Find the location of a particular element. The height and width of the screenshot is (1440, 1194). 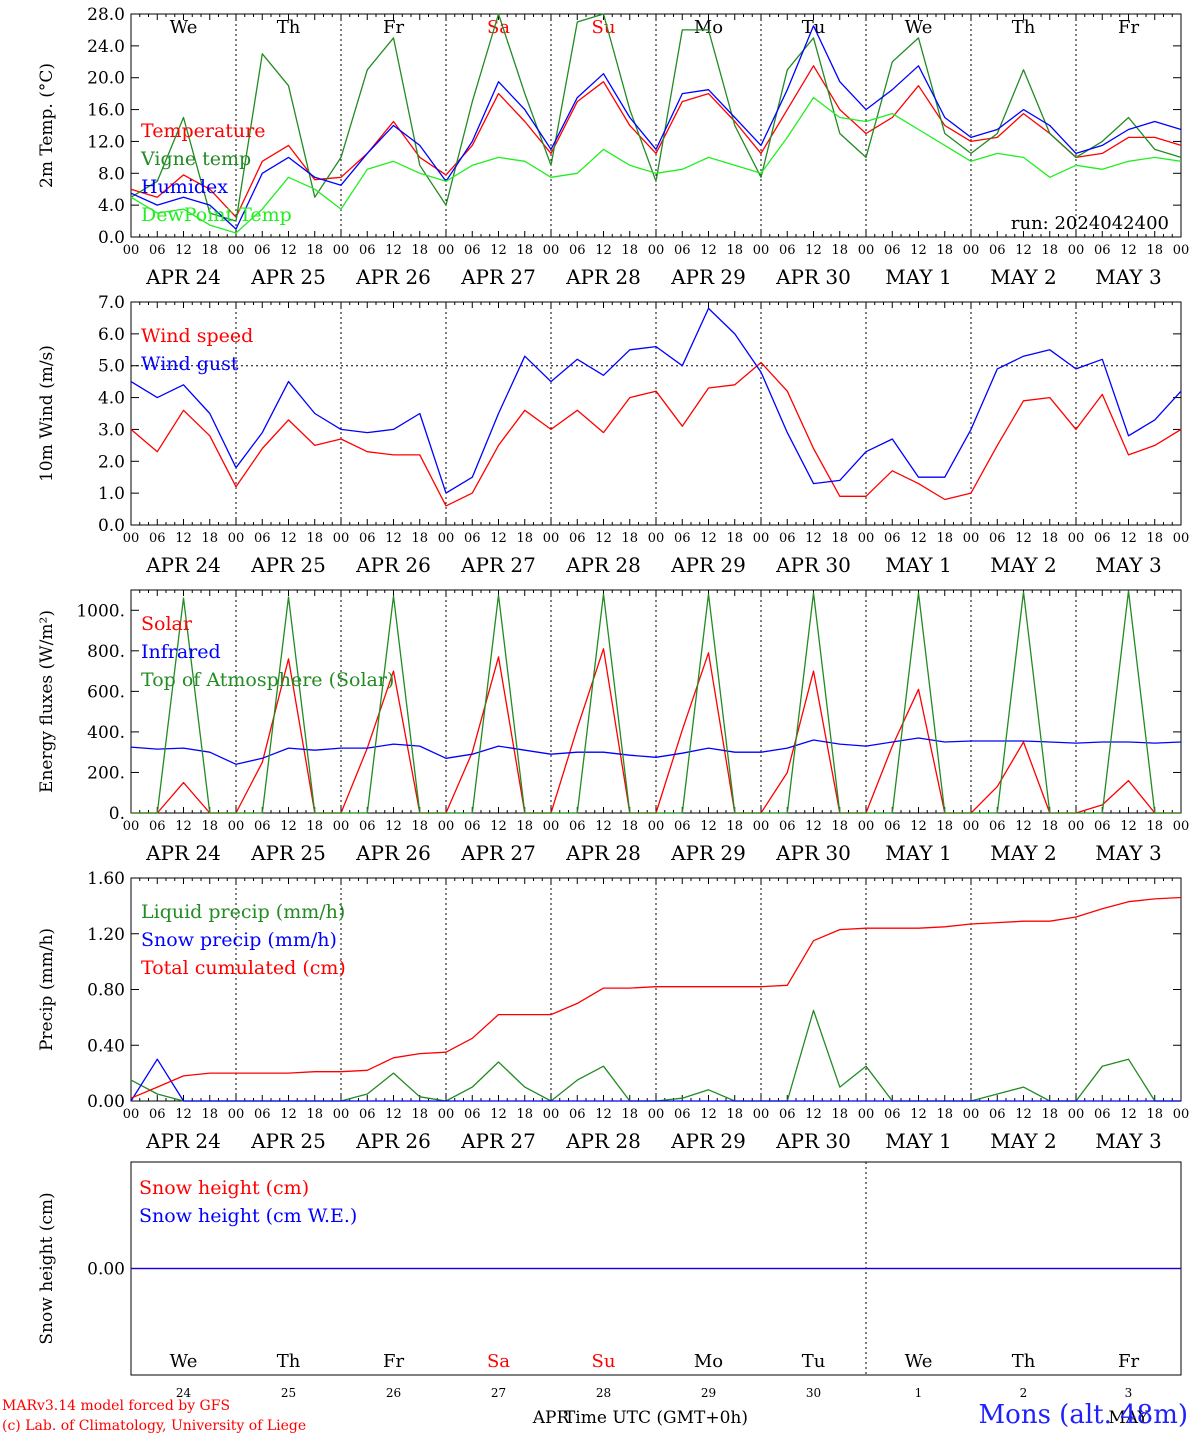

weekday-label: Mo is located at coordinates (708, 1361).